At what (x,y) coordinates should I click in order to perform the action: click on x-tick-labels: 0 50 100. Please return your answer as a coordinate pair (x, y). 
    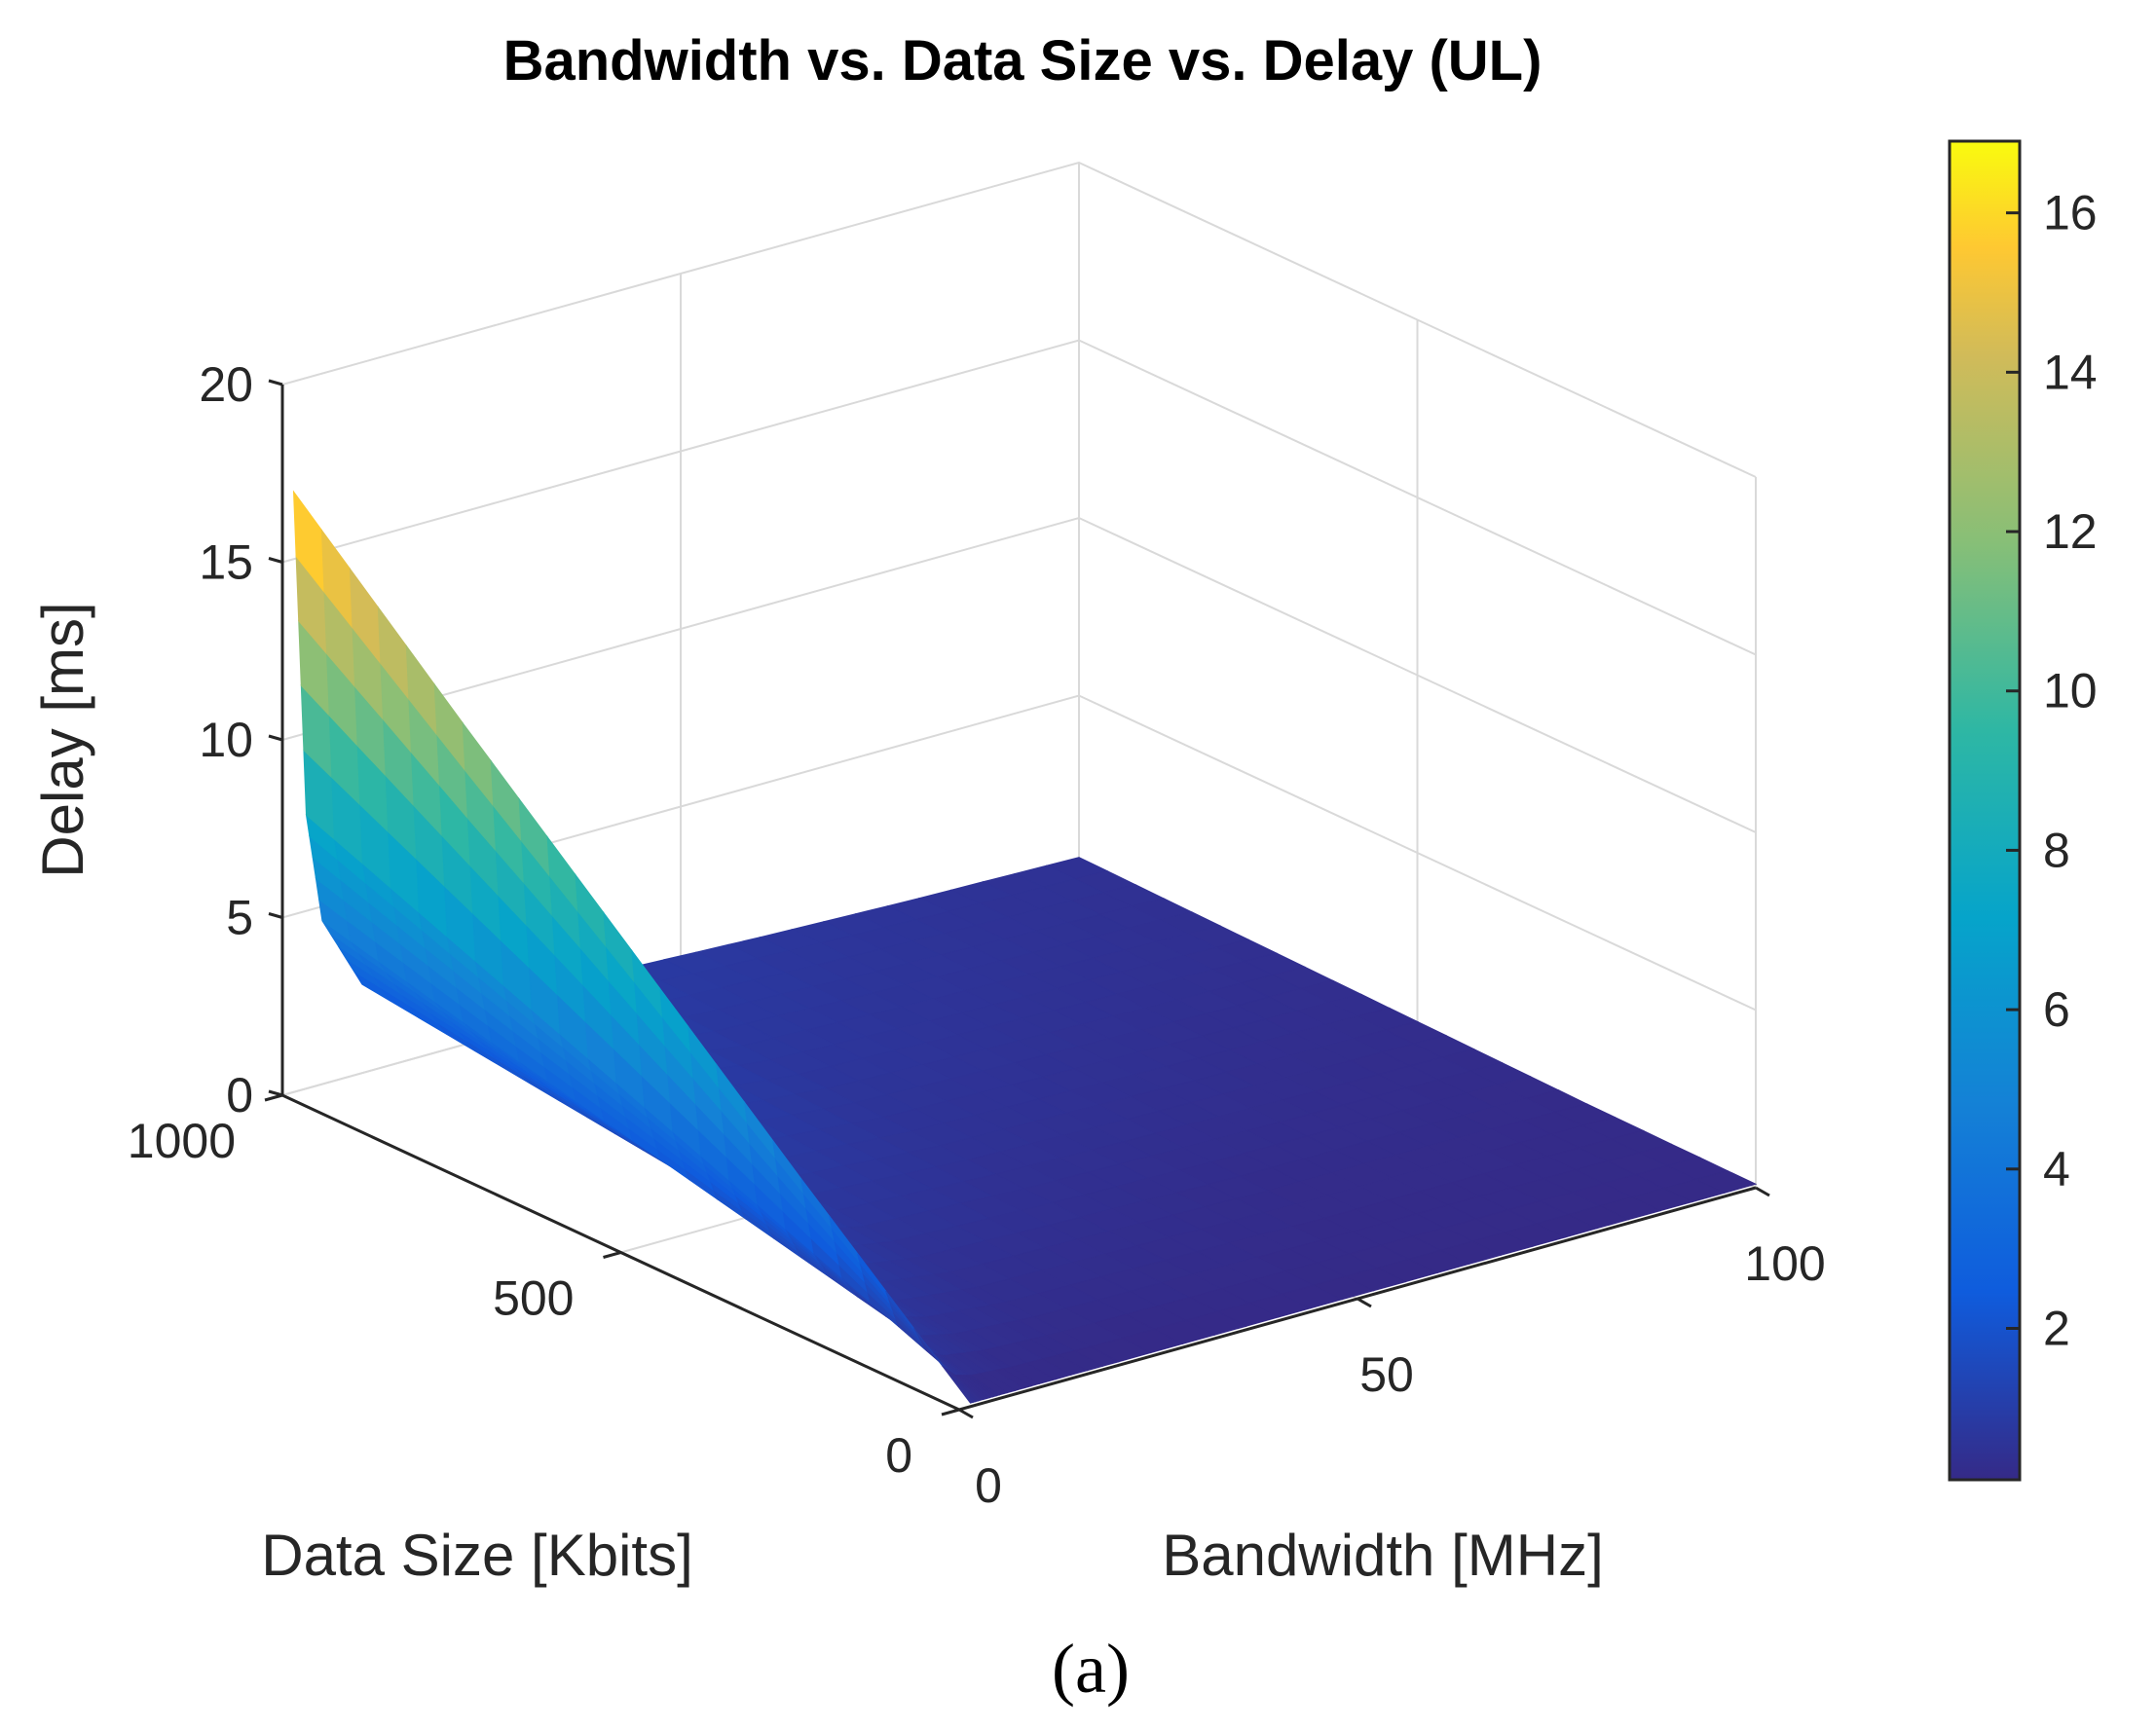
    Looking at the image, I should click on (1400, 1374).